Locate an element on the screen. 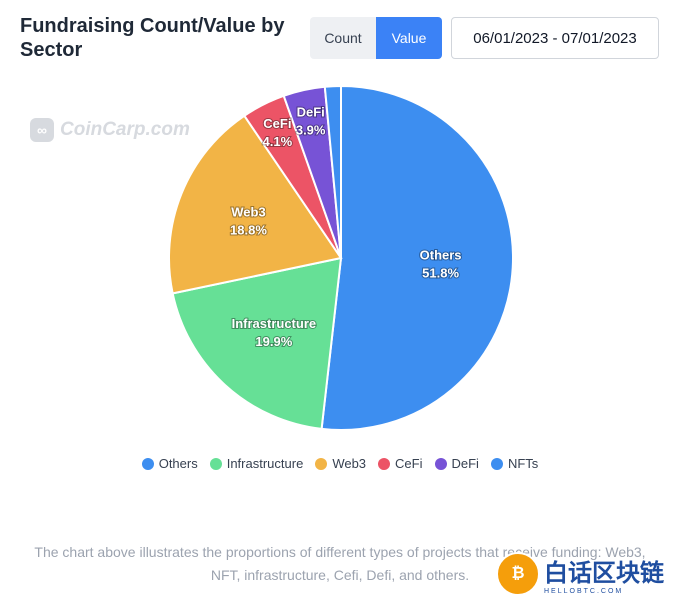 This screenshot has width=680, height=600. legend-item-nfts: NFTs is located at coordinates (514, 463).